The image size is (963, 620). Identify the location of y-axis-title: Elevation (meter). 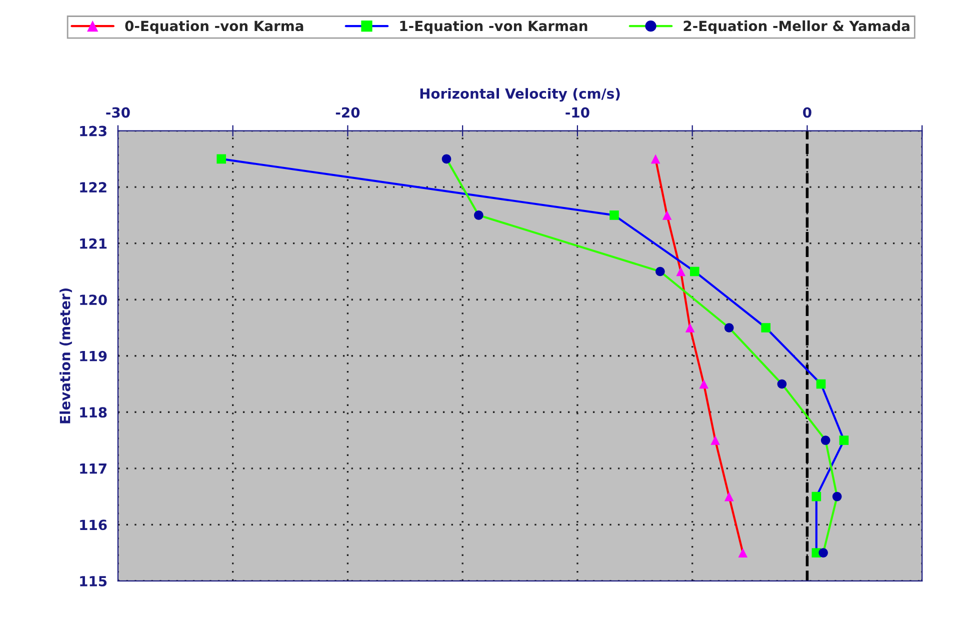
(66, 356).